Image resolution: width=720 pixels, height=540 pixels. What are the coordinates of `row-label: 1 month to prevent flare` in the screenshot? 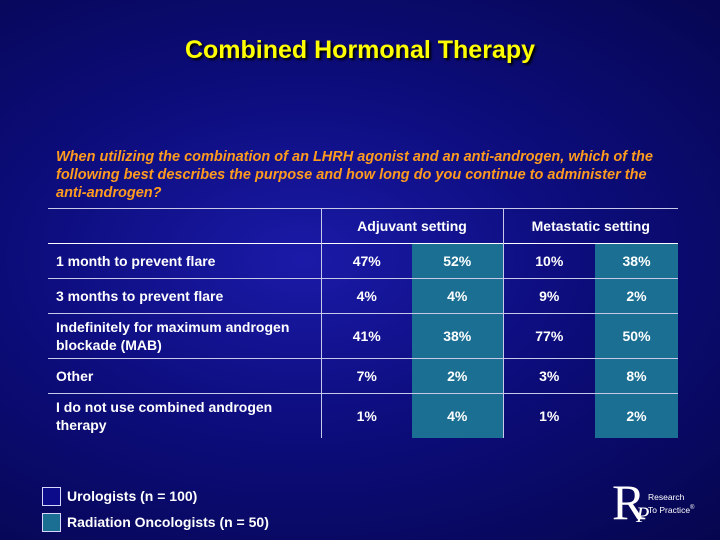 It's located at (184, 261).